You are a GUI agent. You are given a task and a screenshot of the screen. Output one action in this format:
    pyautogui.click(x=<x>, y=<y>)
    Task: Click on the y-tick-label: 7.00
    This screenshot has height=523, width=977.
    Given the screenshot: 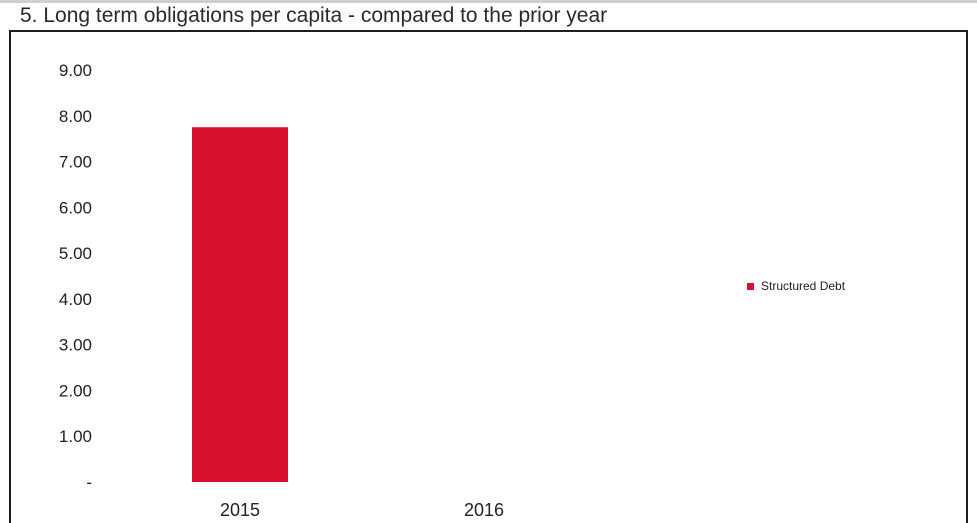 What is the action you would take?
    pyautogui.click(x=75, y=162)
    